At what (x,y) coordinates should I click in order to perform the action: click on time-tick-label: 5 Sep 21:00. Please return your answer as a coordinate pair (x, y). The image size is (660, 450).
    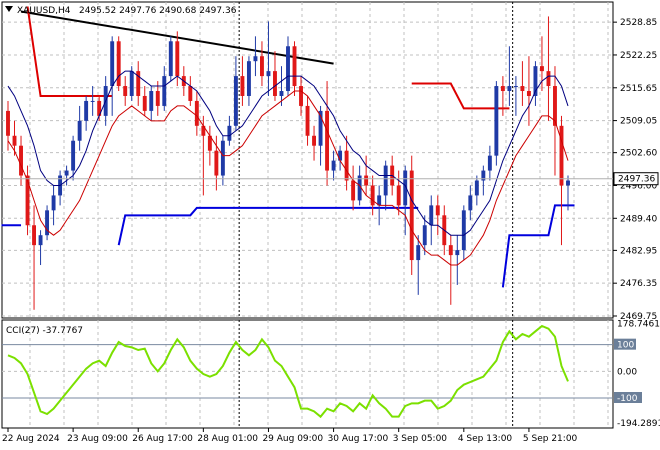
    Looking at the image, I should click on (550, 439).